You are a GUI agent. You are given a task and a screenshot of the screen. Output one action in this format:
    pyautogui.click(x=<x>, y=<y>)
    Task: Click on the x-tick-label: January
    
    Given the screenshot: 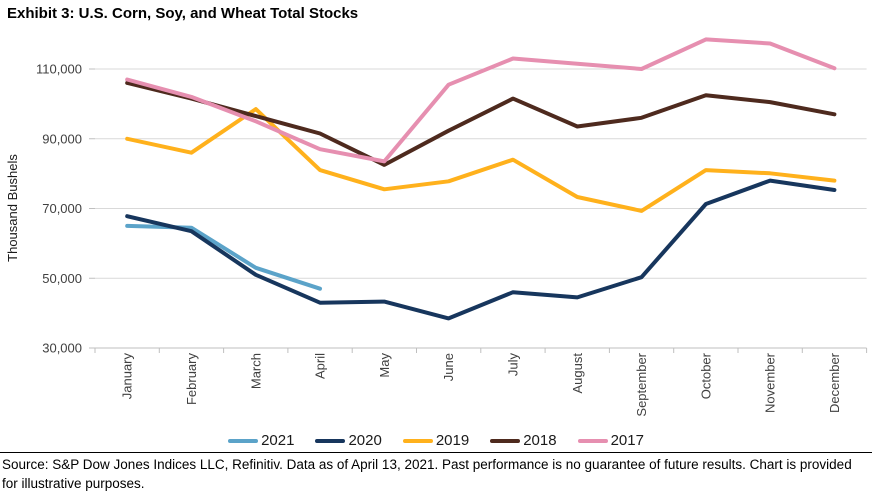 What is the action you would take?
    pyautogui.click(x=127, y=376)
    